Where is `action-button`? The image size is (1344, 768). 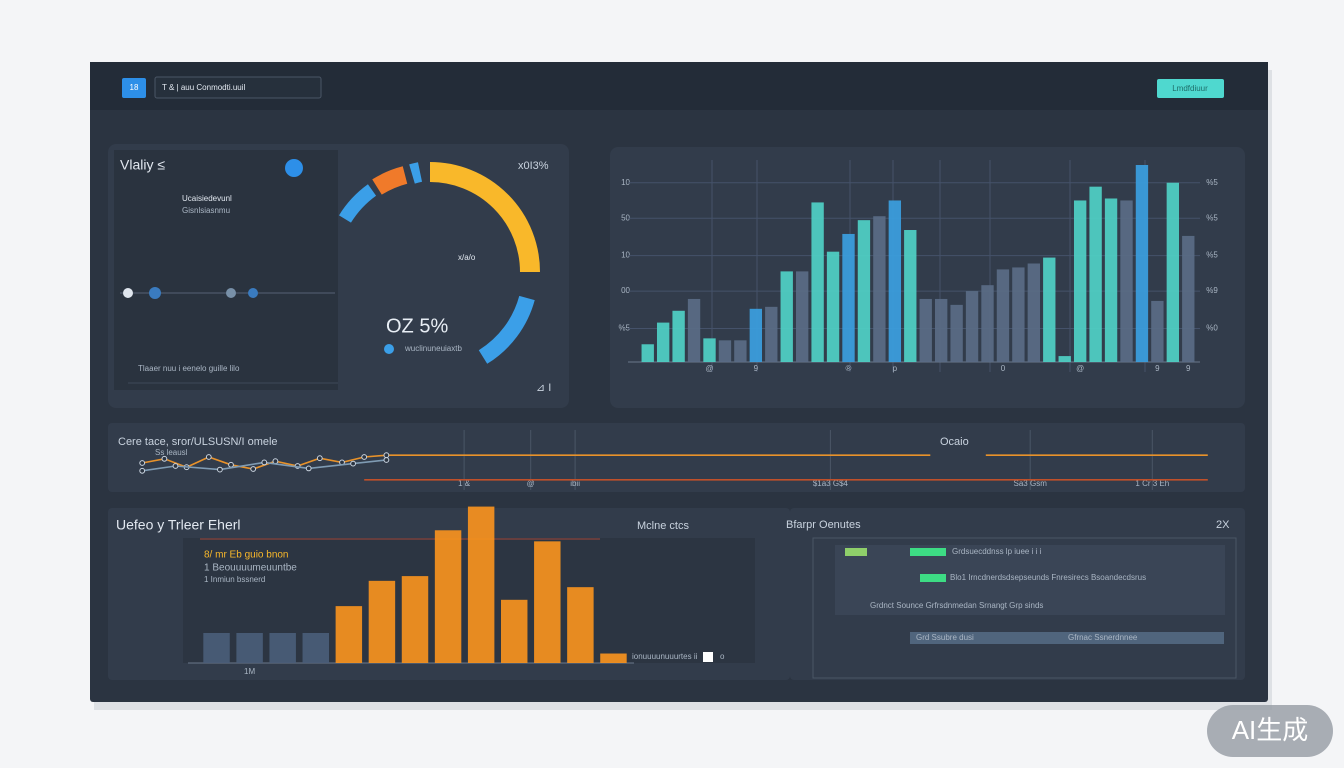 action-button is located at coordinates (1190, 88).